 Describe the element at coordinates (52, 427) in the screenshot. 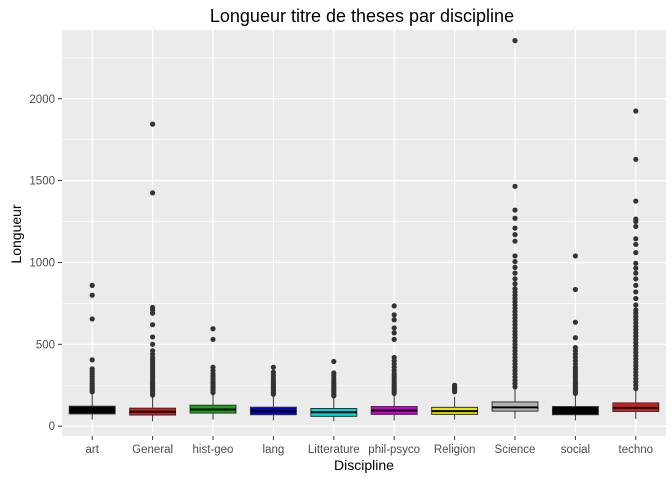

I see `y-tick-label: 0` at that location.